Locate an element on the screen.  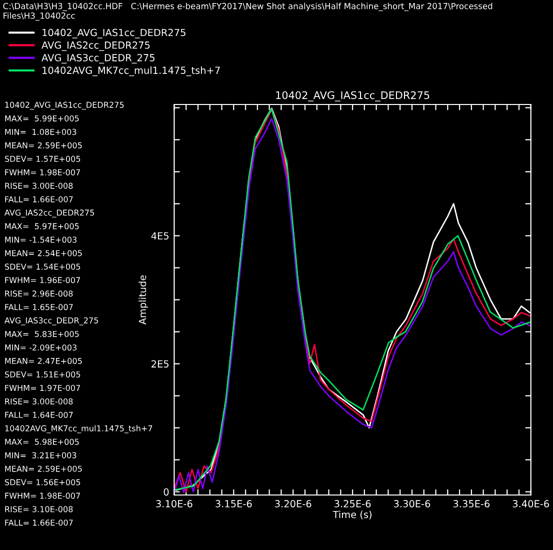
text: AVG_IAS3cc_DEDR_275 is located at coordinates (51, 321).